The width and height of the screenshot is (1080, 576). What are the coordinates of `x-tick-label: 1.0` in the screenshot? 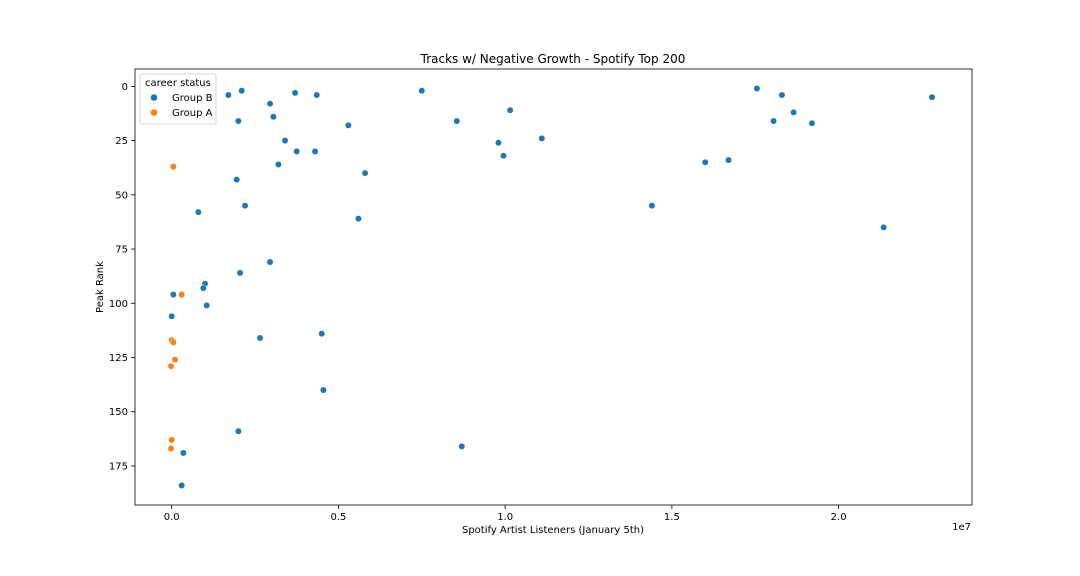 It's located at (505, 517).